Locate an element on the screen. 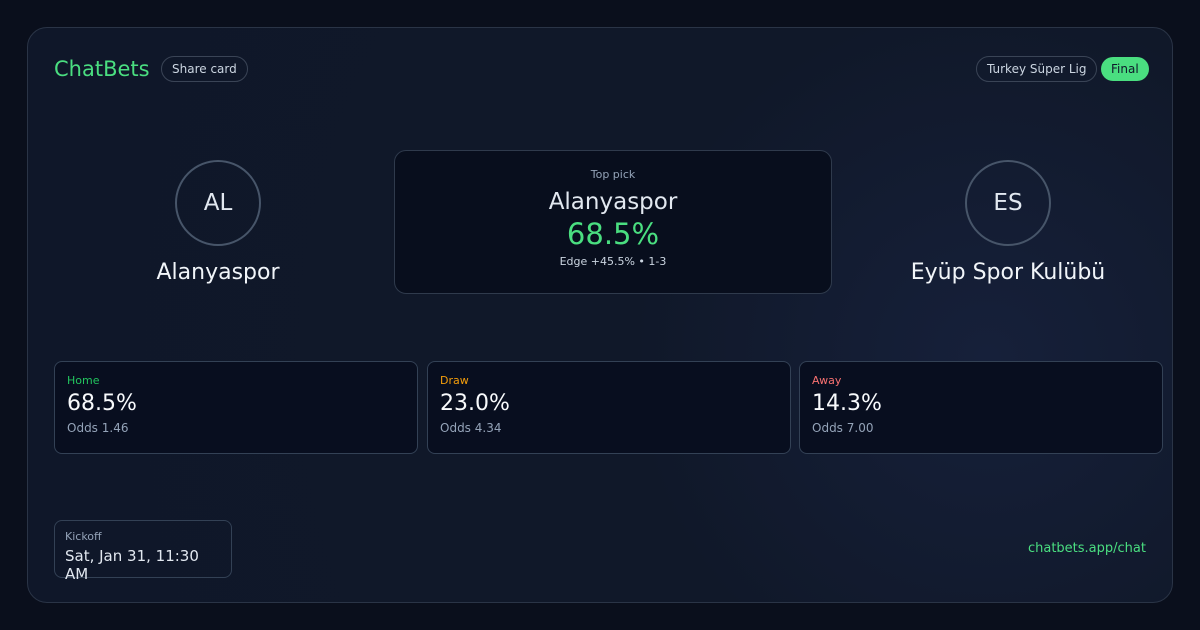  outcome-label: Home is located at coordinates (83, 380).